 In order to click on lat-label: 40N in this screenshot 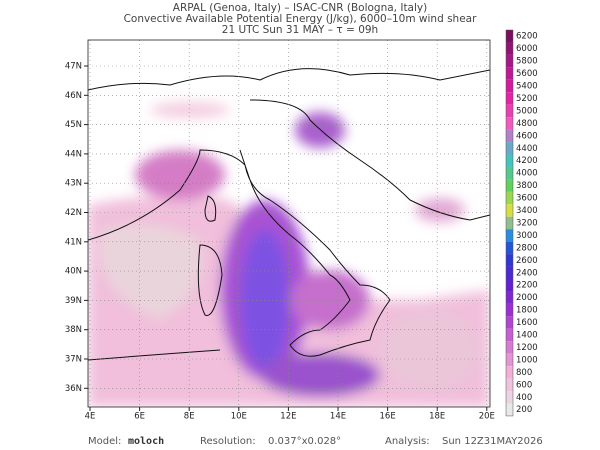, I will do `click(73, 272)`.